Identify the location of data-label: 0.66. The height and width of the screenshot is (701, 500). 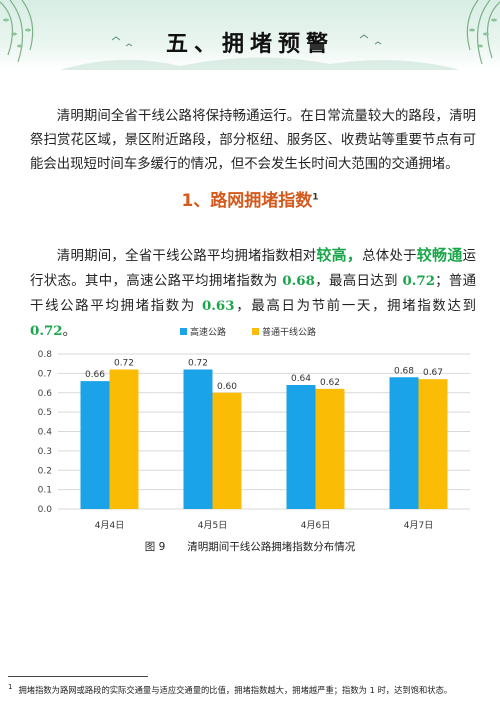
(95, 375).